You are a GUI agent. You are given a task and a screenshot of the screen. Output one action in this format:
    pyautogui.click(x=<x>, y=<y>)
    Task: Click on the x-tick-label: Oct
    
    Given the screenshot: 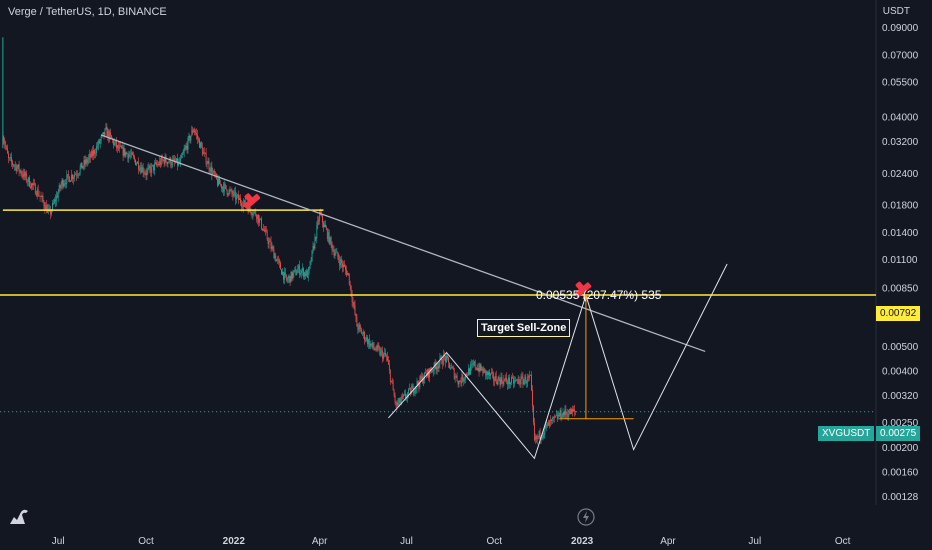 What is the action you would take?
    pyautogui.click(x=843, y=541)
    